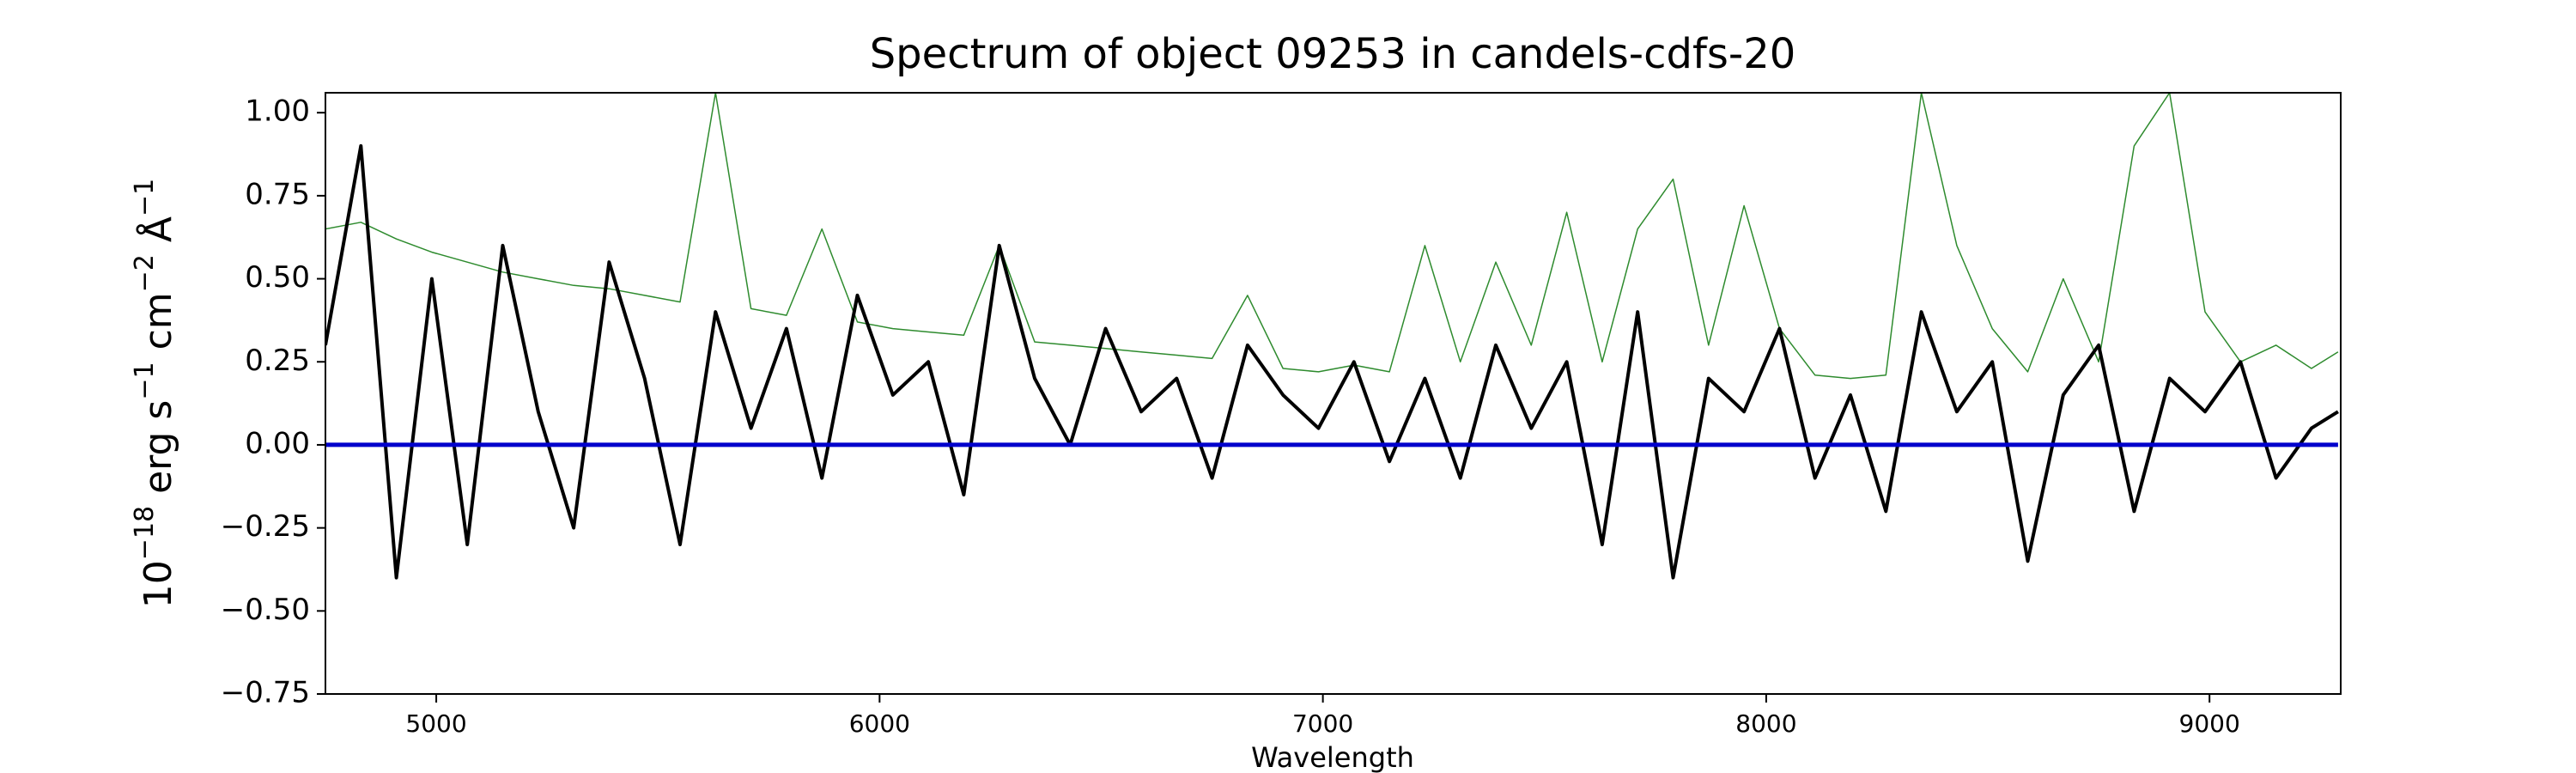  I want to click on y-tick-label: 1.00, so click(278, 111).